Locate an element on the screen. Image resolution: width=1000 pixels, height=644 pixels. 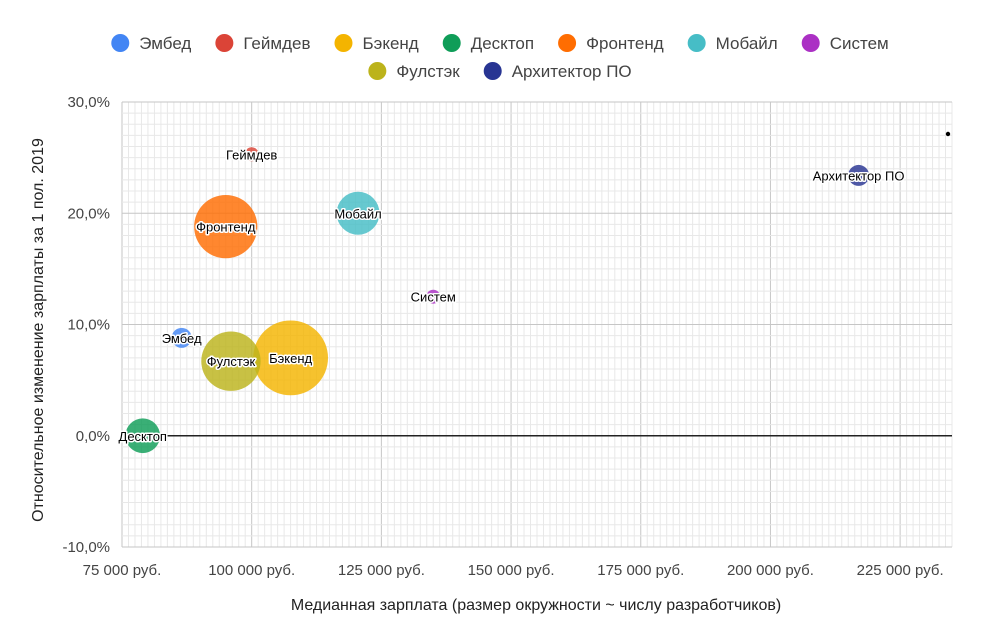
bubble-label-9: Архитектор ПО is located at coordinates (859, 175).